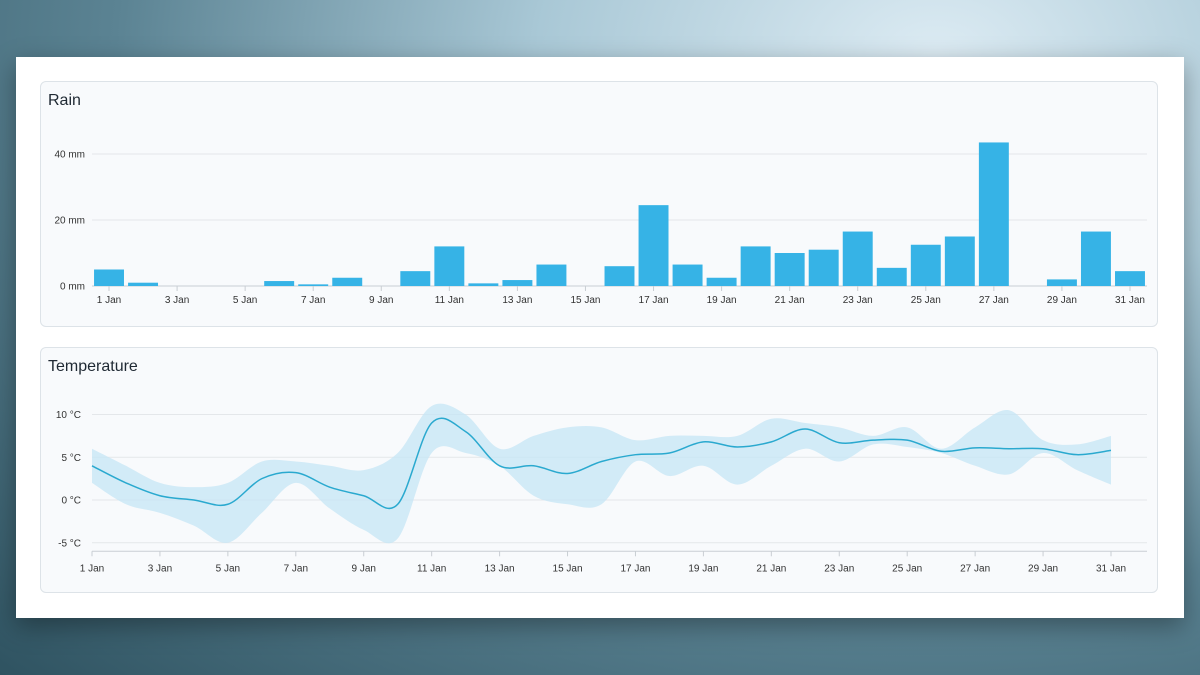  I want to click on temp-x-tick-label: 29 Jan, so click(1043, 568).